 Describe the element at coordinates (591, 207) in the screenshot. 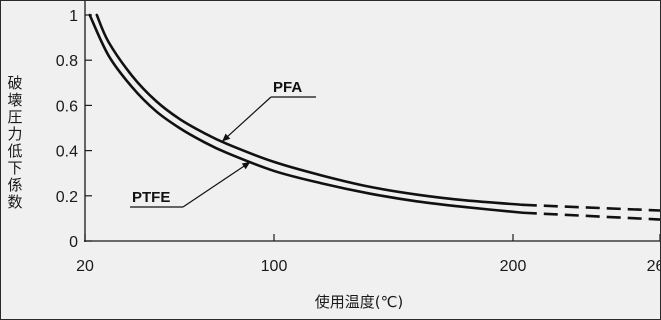

I see `series-pfa-extension` at that location.